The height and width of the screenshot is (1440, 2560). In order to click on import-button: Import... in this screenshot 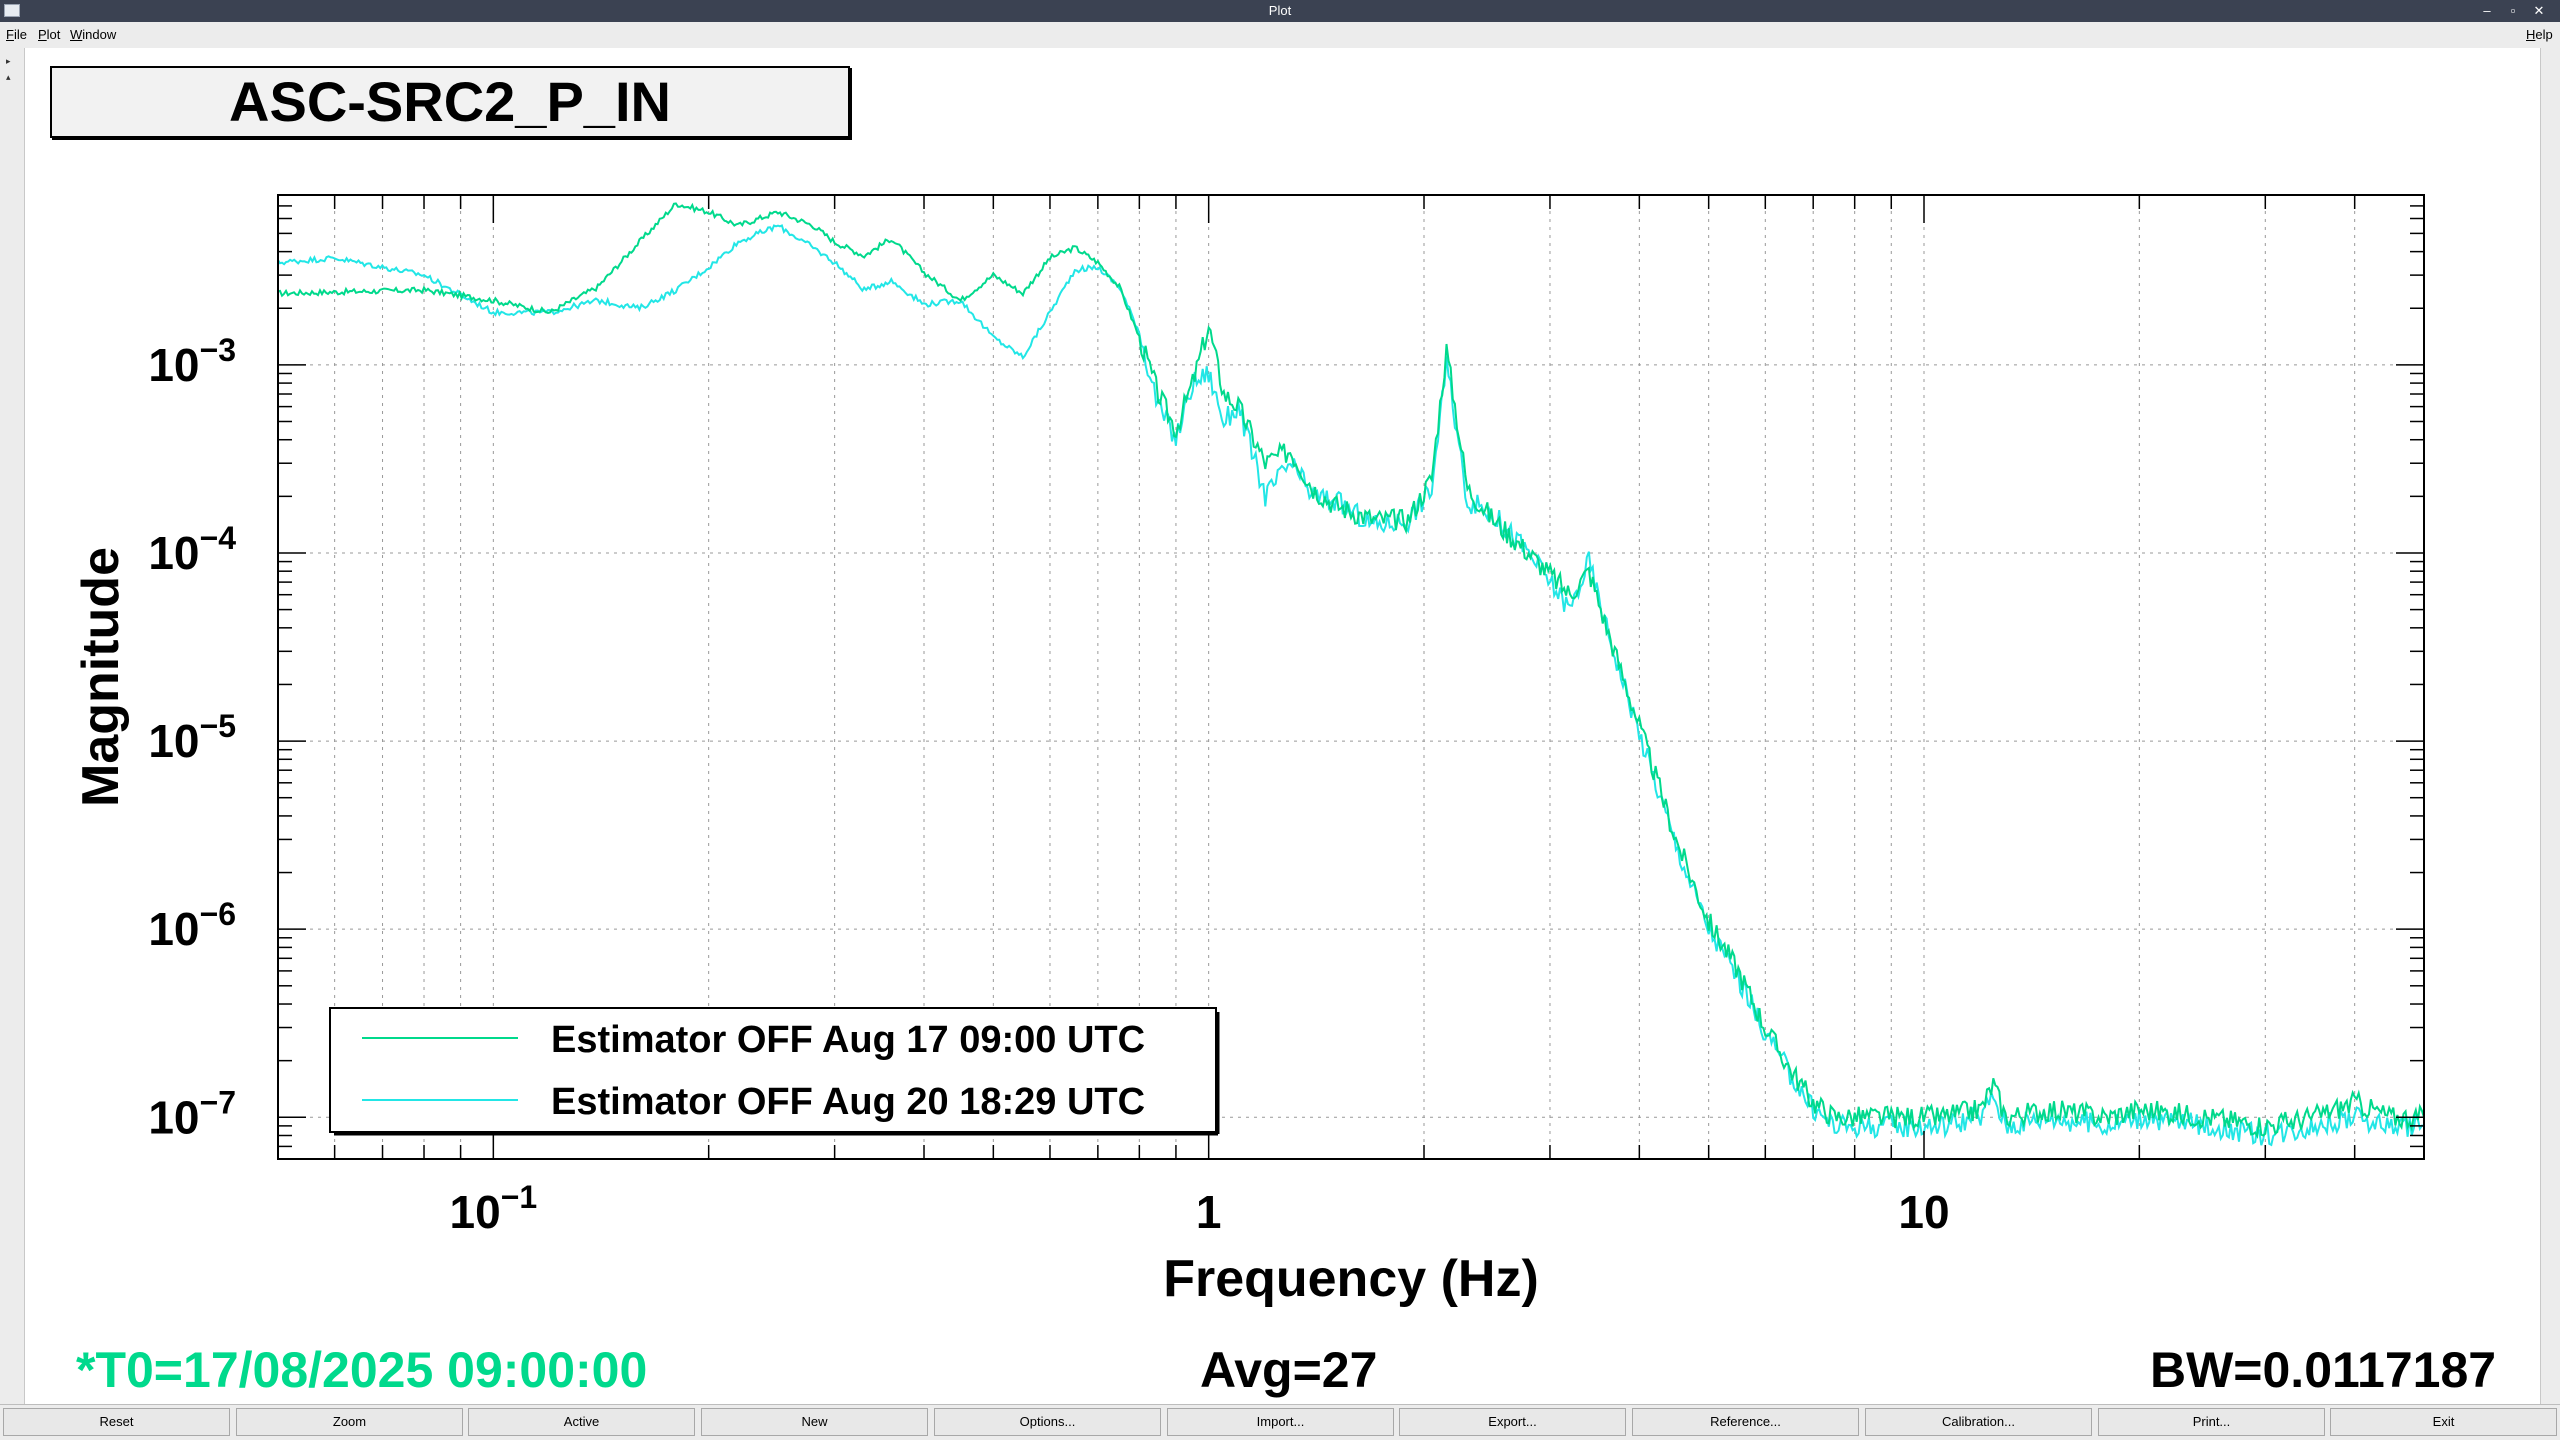, I will do `click(1280, 1422)`.